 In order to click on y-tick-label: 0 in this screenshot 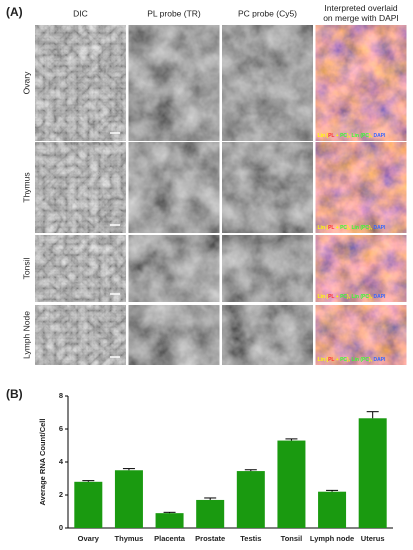, I will do `click(61, 527)`.